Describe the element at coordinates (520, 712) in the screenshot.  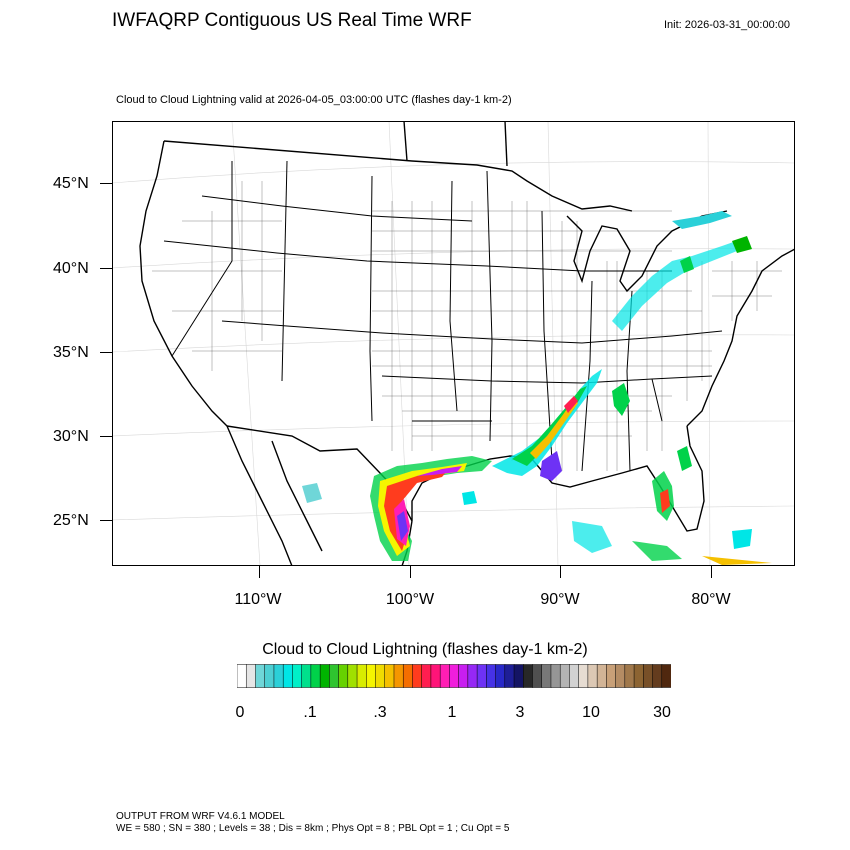
I see `colorbar-tick-label: 3` at that location.